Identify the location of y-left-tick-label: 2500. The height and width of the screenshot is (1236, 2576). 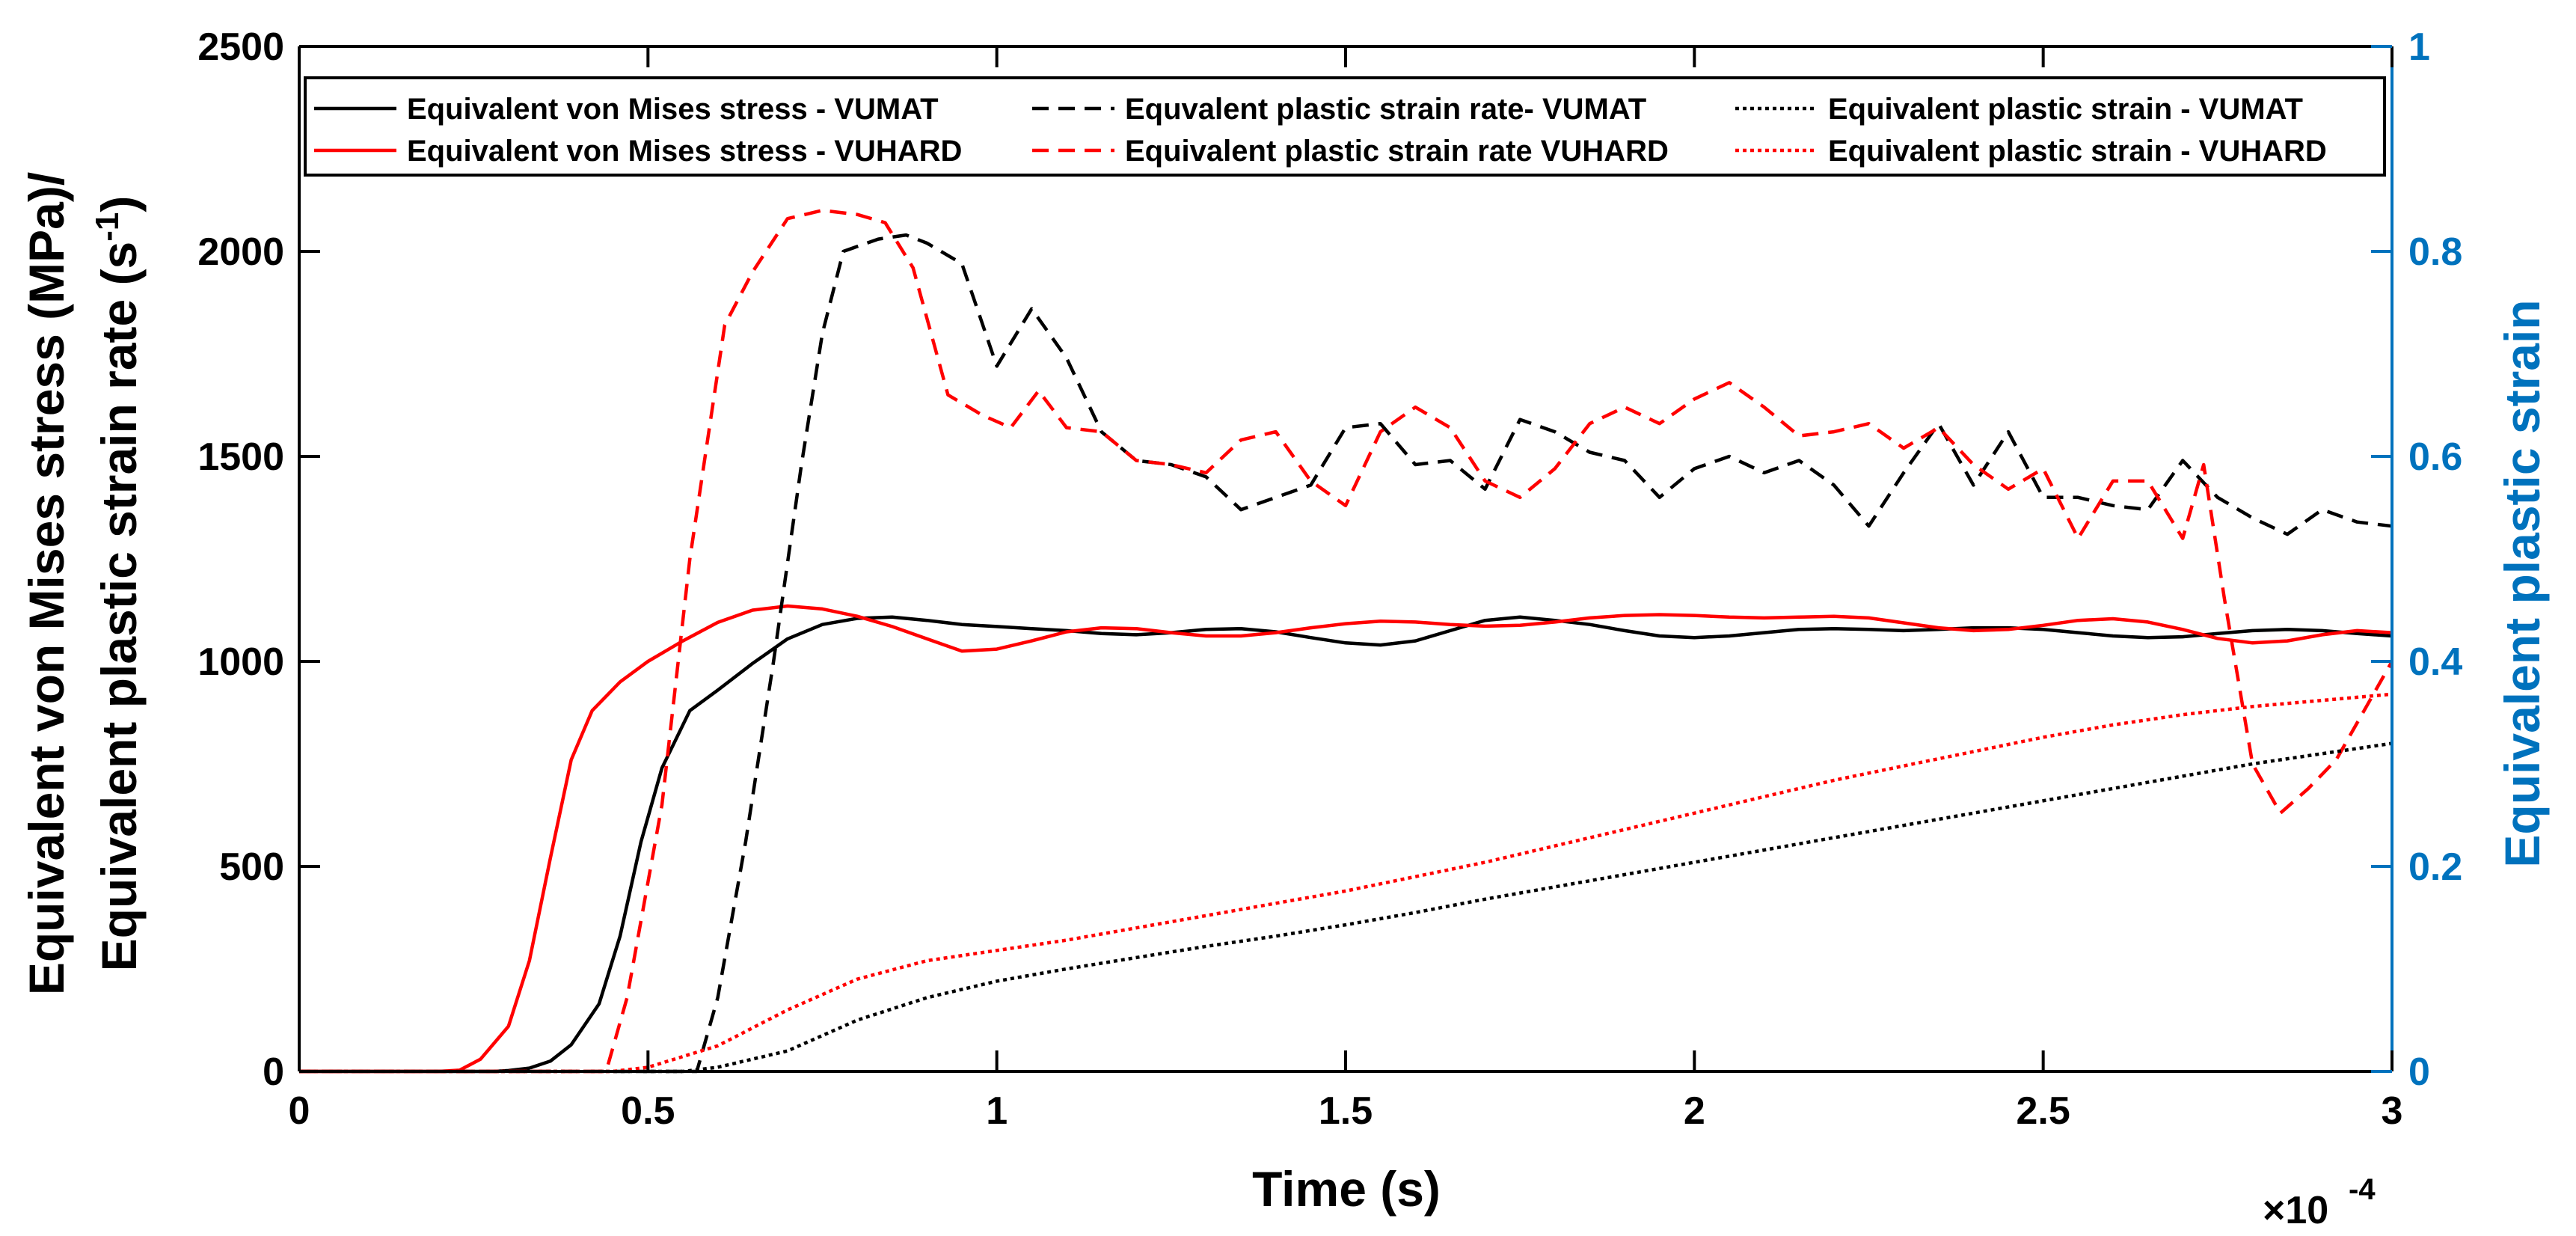
(240, 47).